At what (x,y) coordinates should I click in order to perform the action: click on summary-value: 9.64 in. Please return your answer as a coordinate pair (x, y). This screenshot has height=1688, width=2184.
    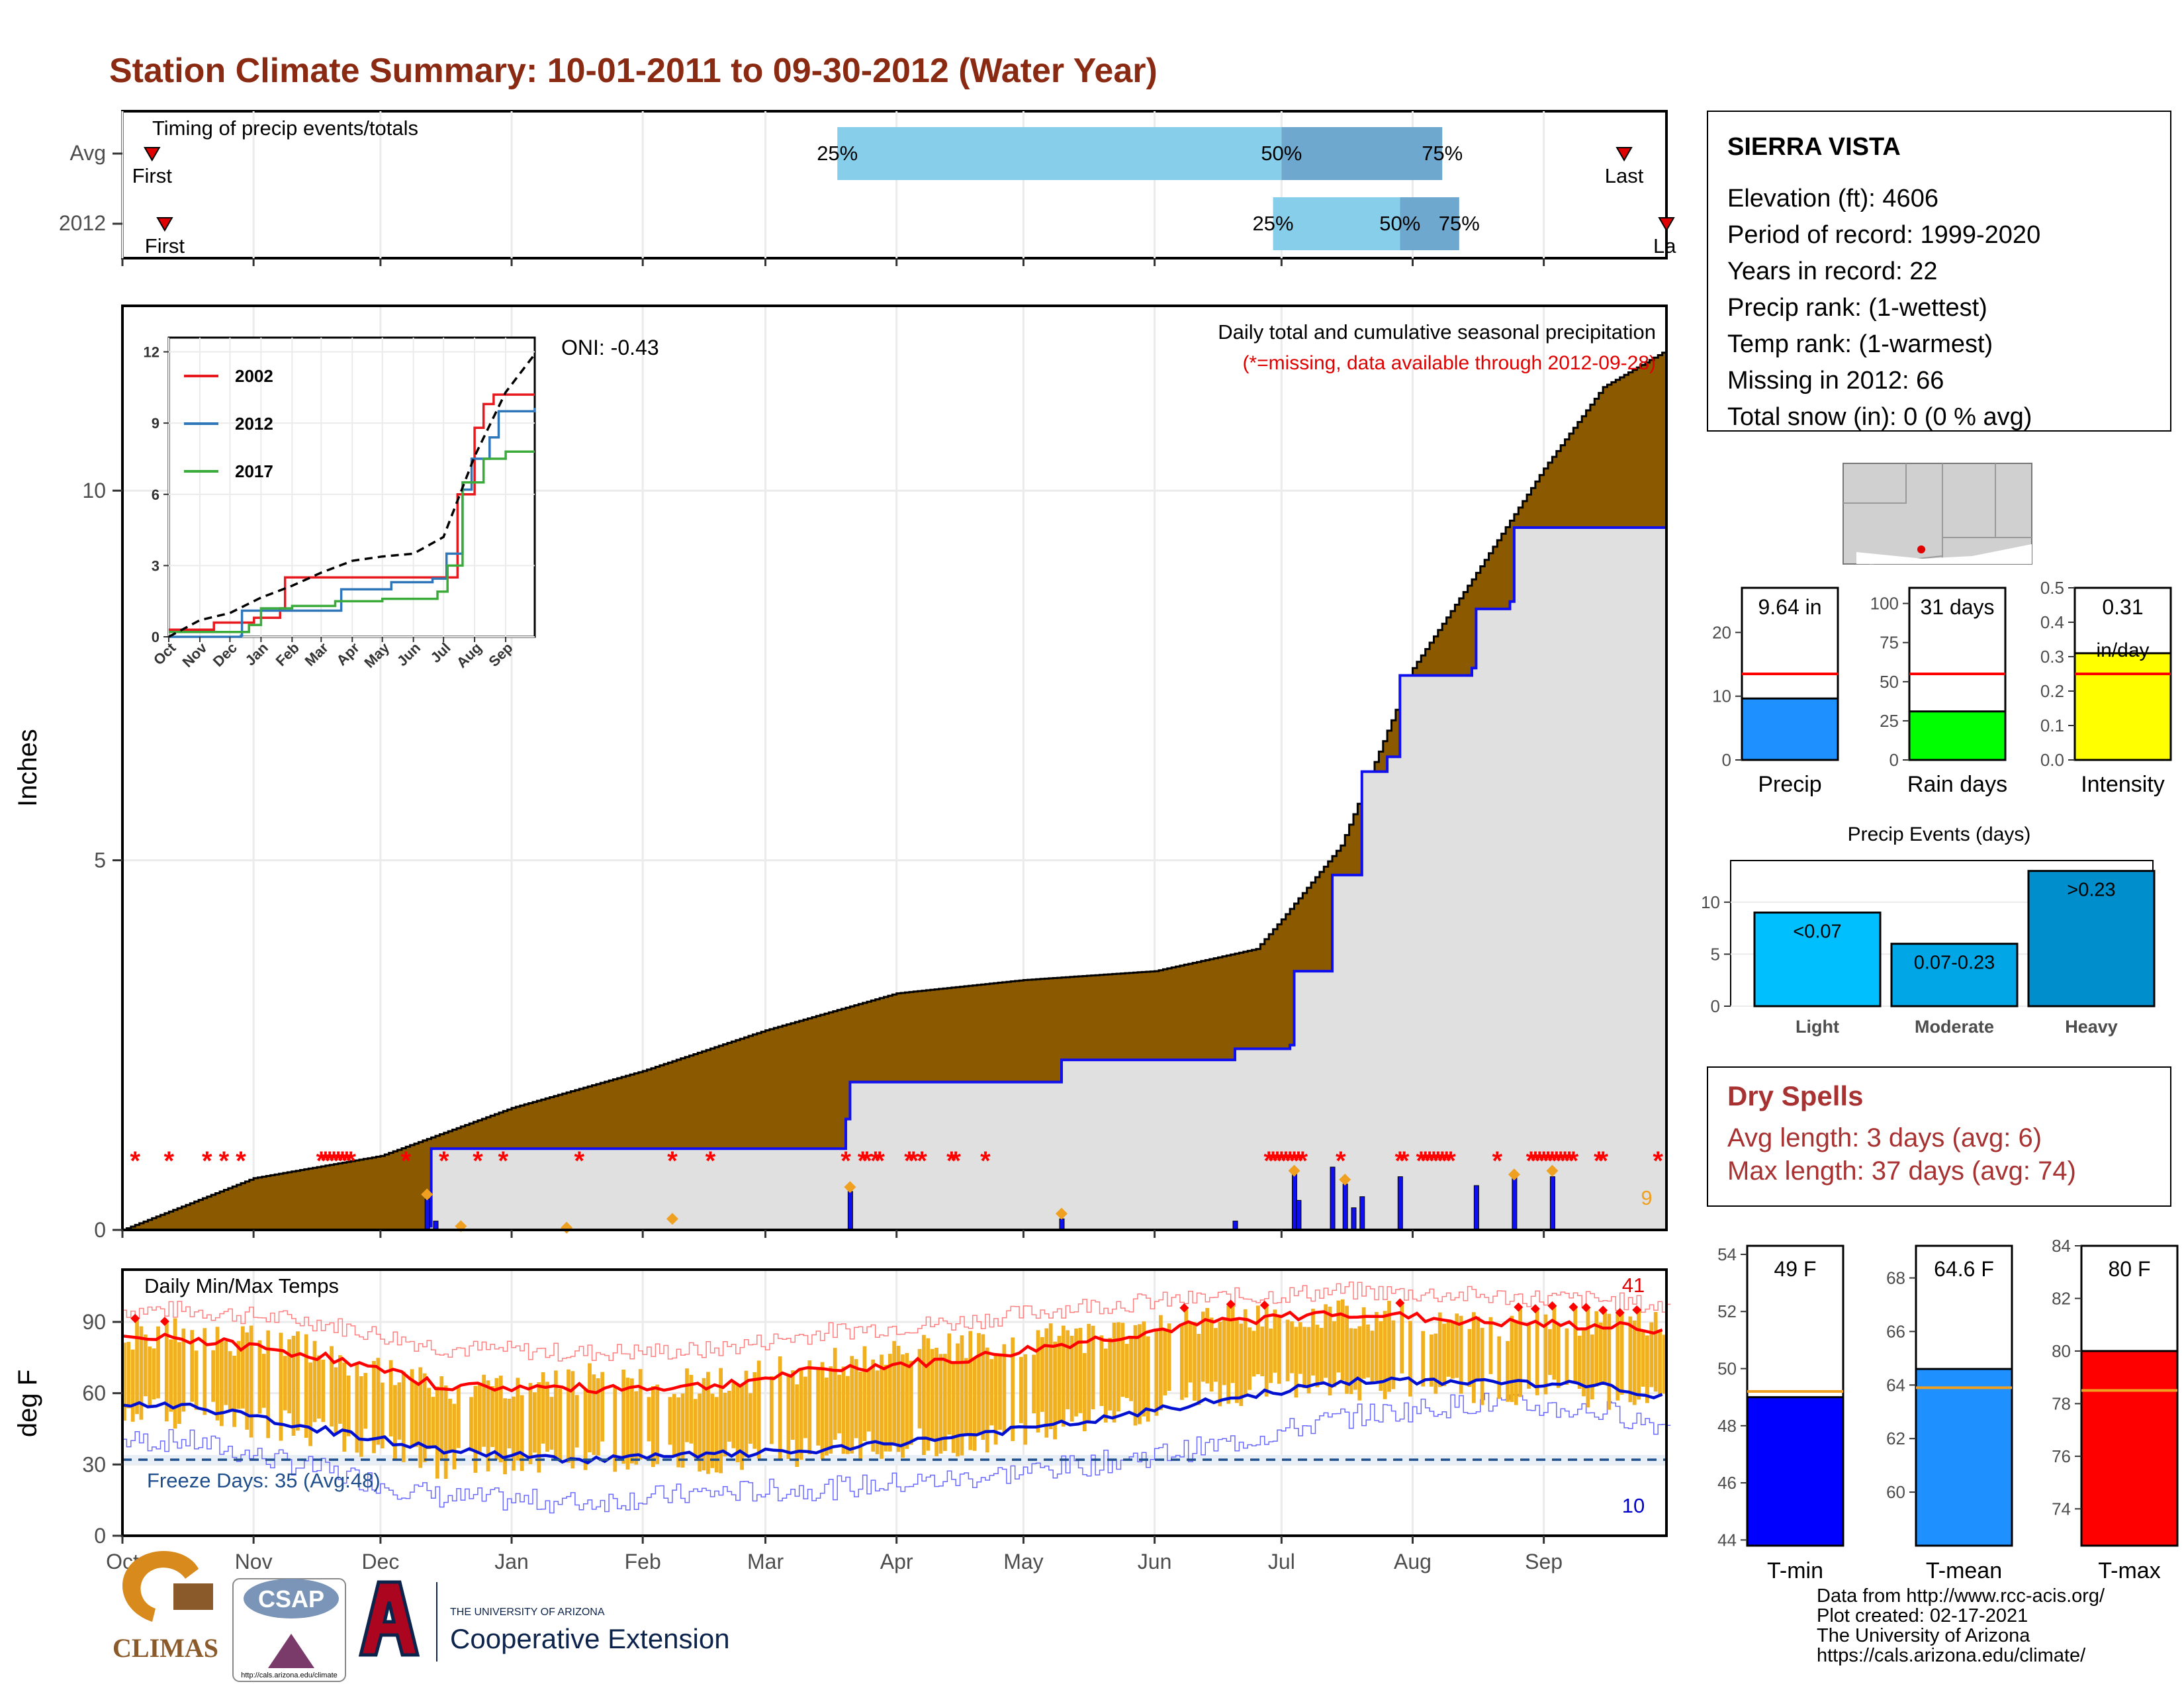
    Looking at the image, I should click on (1789, 607).